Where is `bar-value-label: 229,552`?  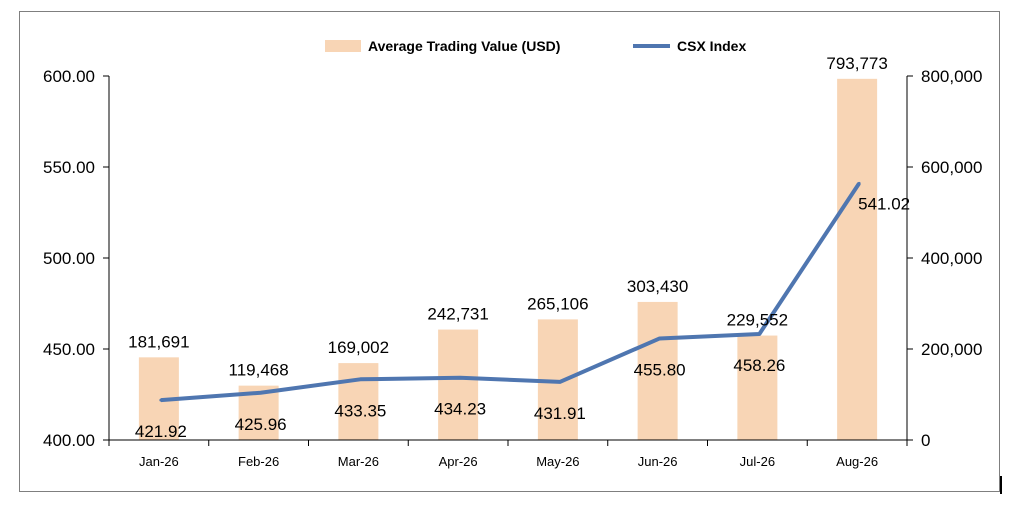 bar-value-label: 229,552 is located at coordinates (757, 320).